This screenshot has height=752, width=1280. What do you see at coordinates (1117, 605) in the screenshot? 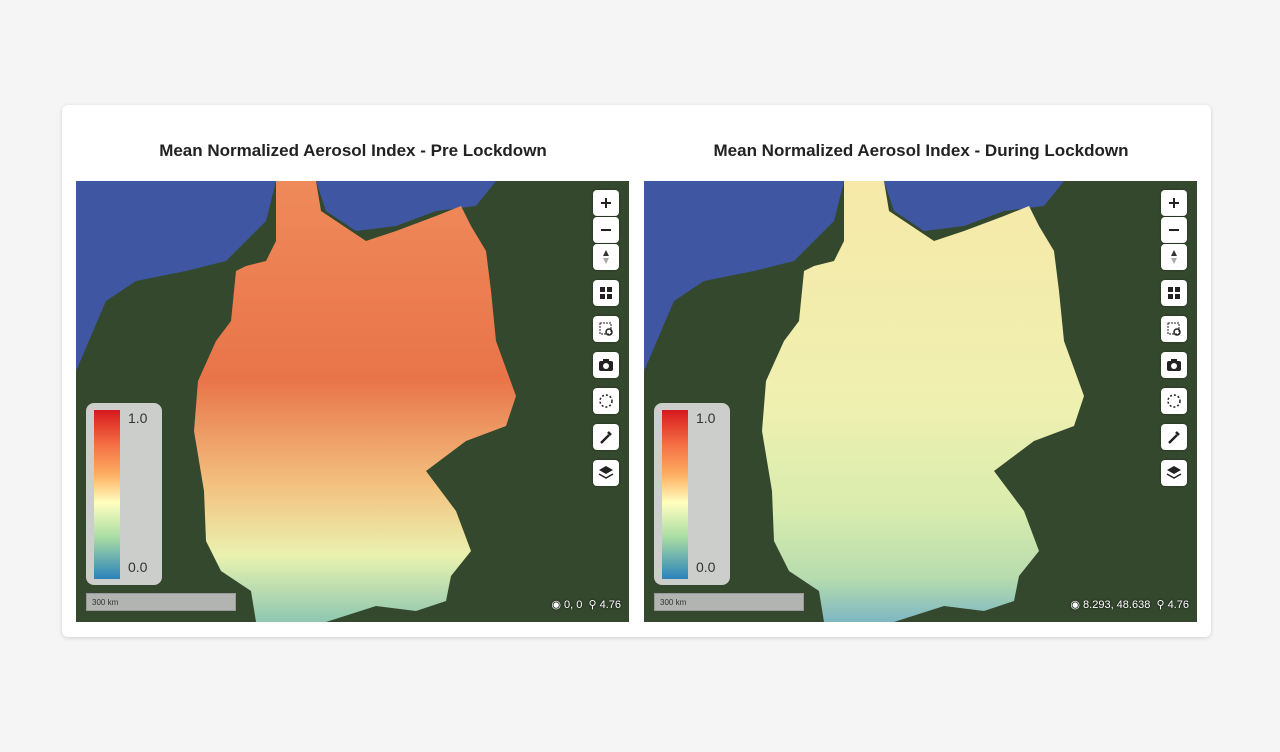
I see `coordinates: 8.293, 48.638` at bounding box center [1117, 605].